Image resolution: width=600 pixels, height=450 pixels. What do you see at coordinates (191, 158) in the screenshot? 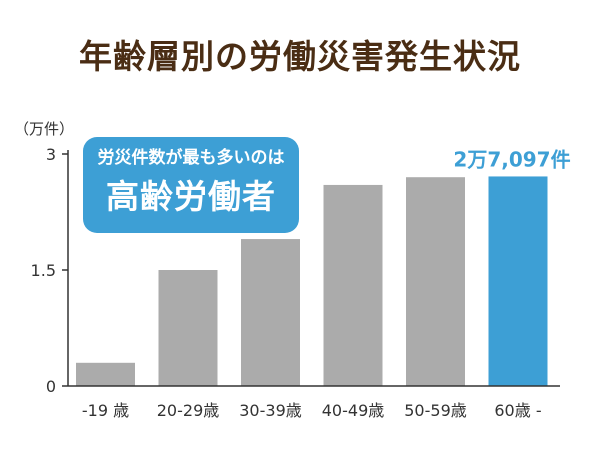
I see `callout-subtitle: 労災件数が最も多いのは` at bounding box center [191, 158].